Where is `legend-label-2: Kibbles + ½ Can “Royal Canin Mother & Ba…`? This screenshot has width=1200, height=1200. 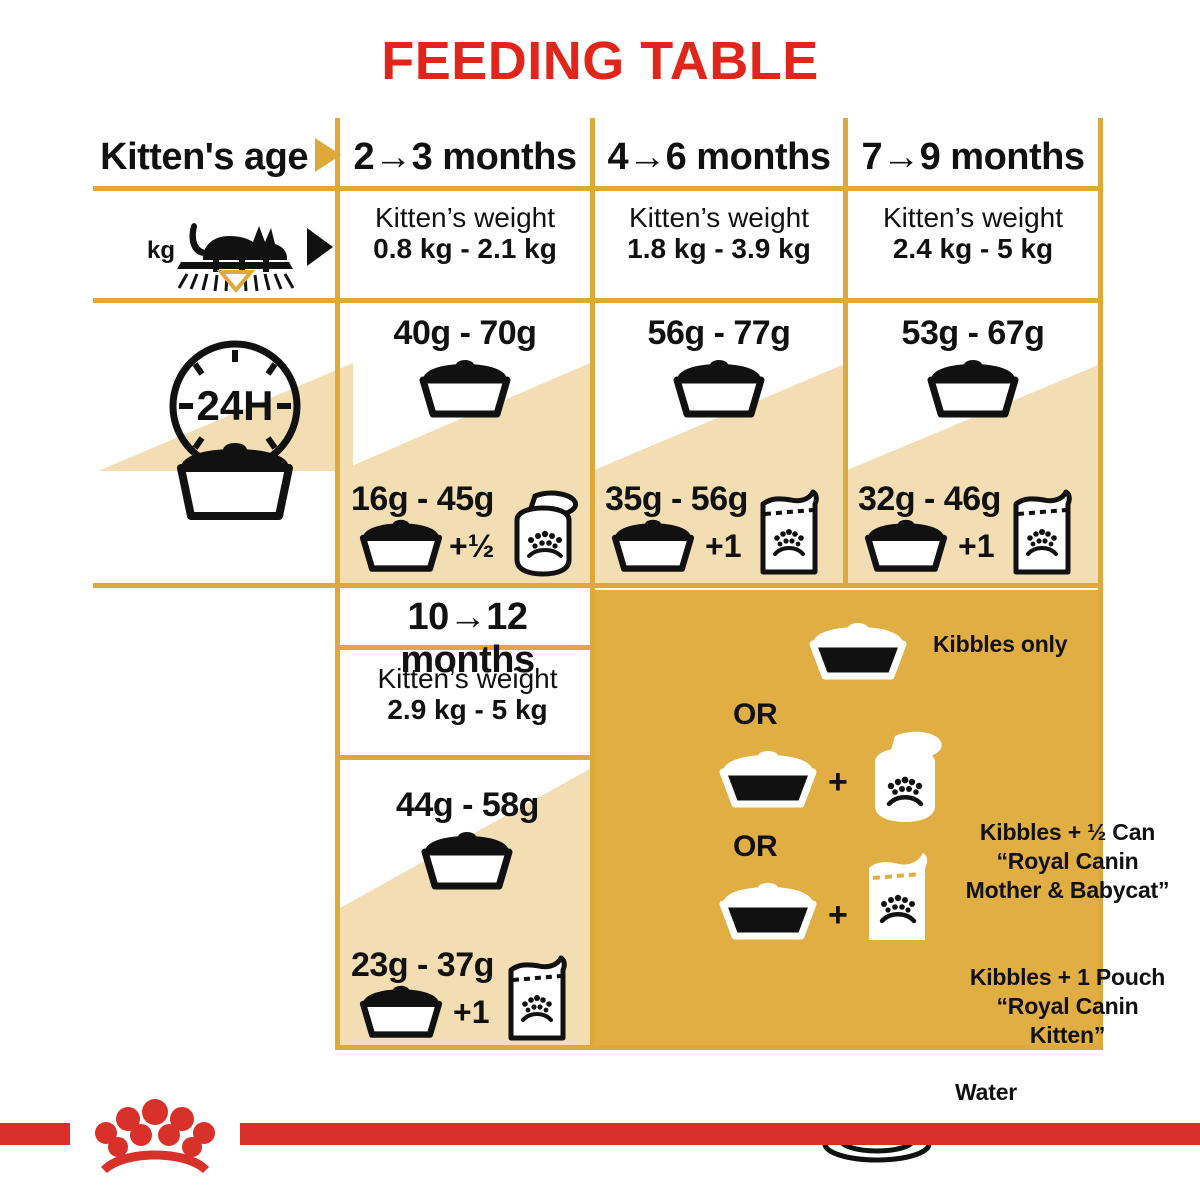 legend-label-2: Kibbles + ½ Can “Royal Canin Mother & Ba… is located at coordinates (1067, 861).